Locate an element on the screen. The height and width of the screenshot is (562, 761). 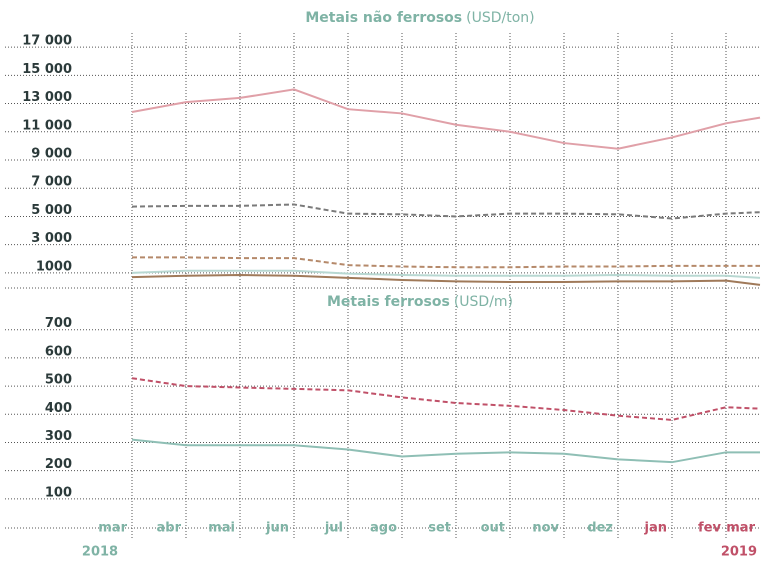
panel-title-main: Metais ferrosos is located at coordinates (388, 302).